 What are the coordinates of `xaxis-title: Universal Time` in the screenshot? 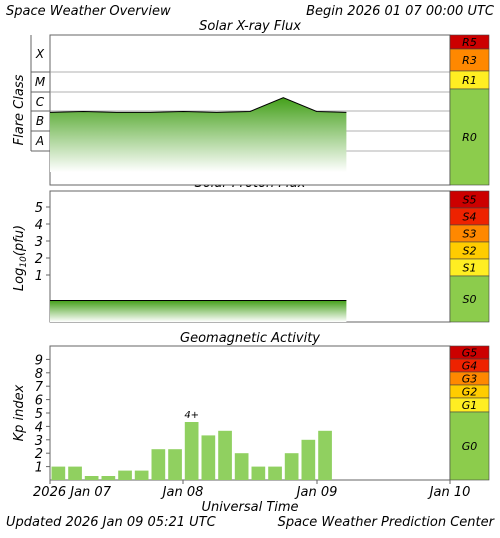 It's located at (249, 507).